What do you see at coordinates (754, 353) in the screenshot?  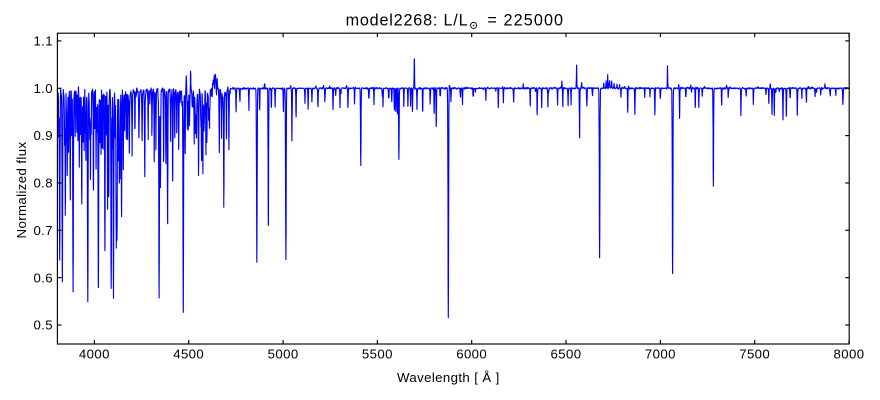 I see `svg-text: 7500` at bounding box center [754, 353].